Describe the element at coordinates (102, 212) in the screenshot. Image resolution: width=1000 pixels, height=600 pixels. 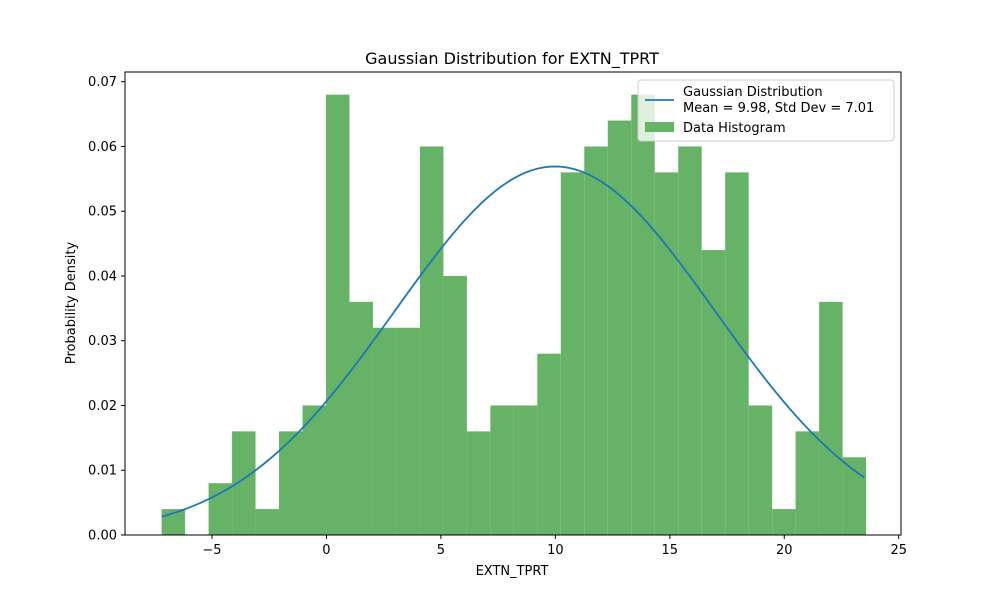
I see `y-tick-label: 0.05` at that location.